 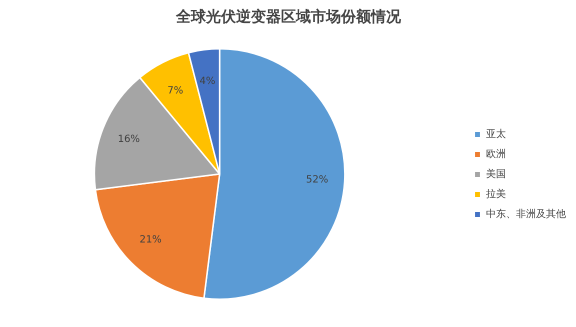 What do you see at coordinates (150, 240) in the screenshot?
I see `data-label: 21%` at bounding box center [150, 240].